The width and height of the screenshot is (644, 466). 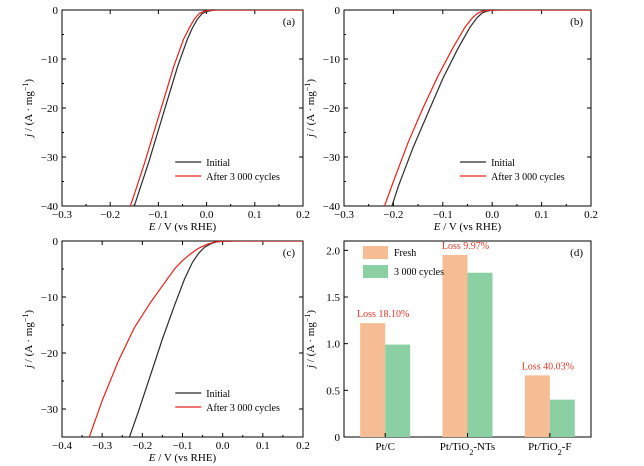 What do you see at coordinates (28, 109) in the screenshot?
I see `panel-a-y-axis-label: j / (A · mg−1)` at bounding box center [28, 109].